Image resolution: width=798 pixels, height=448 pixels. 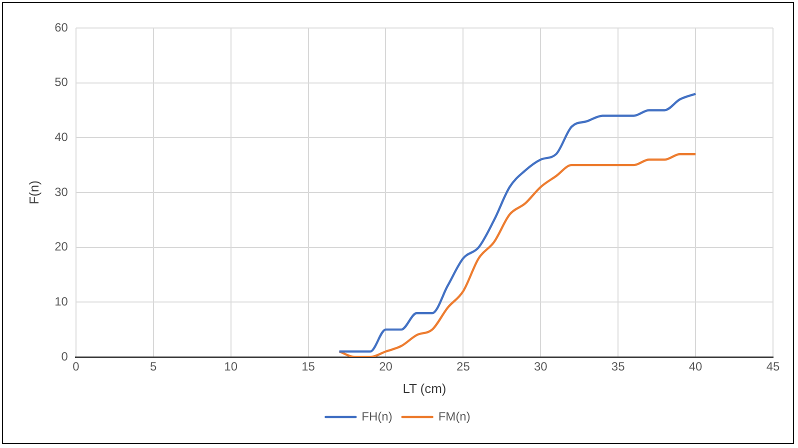 What do you see at coordinates (64, 356) in the screenshot?
I see `y-tick-label: 0` at bounding box center [64, 356].